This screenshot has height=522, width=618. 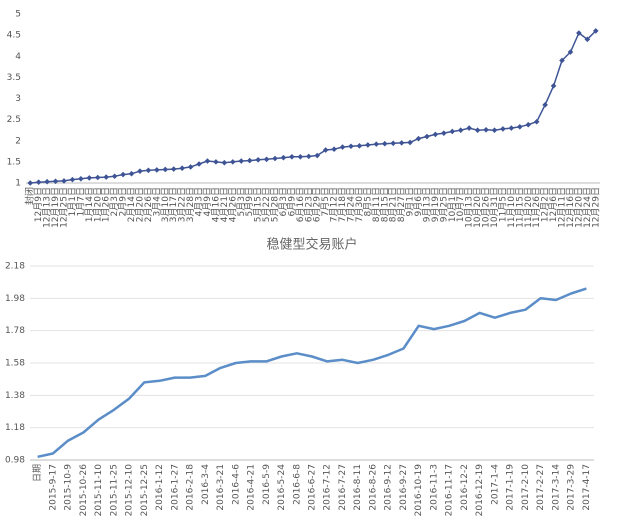 What do you see at coordinates (69, 487) in the screenshot?
I see `x-tick-label: 2015-10-9` at bounding box center [69, 487].